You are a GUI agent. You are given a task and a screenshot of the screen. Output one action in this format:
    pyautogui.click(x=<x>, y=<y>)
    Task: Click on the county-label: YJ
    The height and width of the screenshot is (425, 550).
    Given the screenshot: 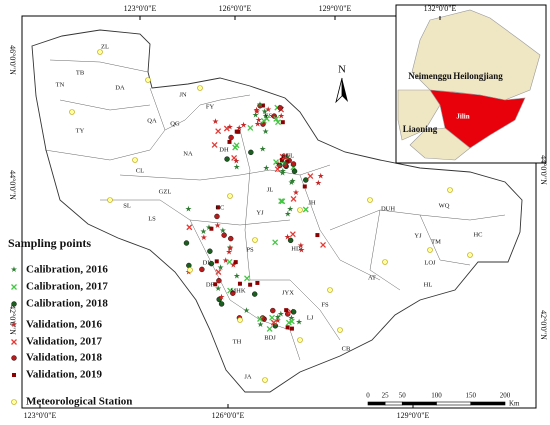 What is the action you would take?
    pyautogui.click(x=418, y=235)
    